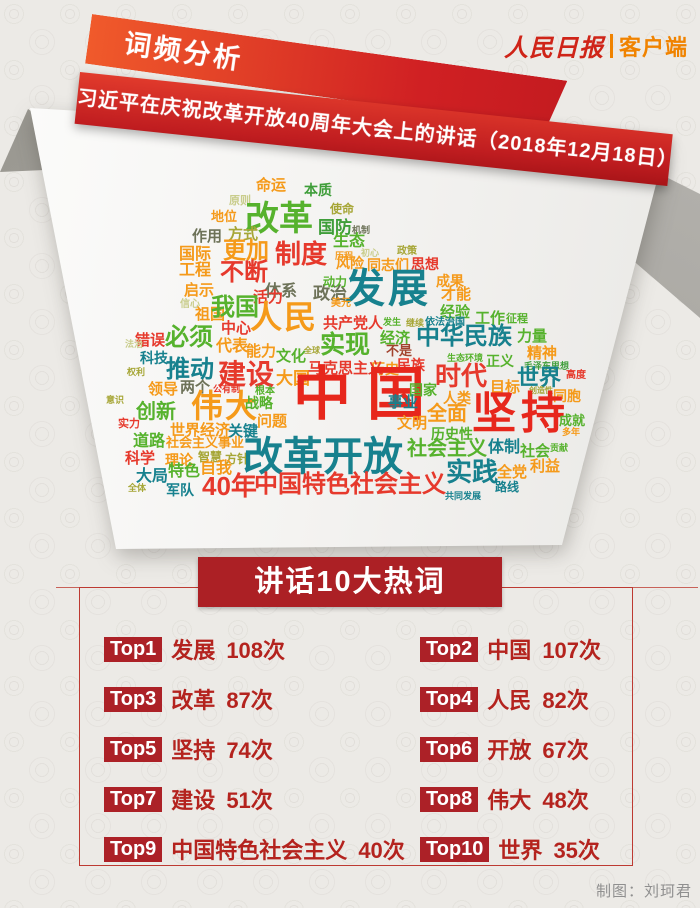  Describe the element at coordinates (509, 700) in the screenshot. I see `hot-word-label: 人民` at that location.